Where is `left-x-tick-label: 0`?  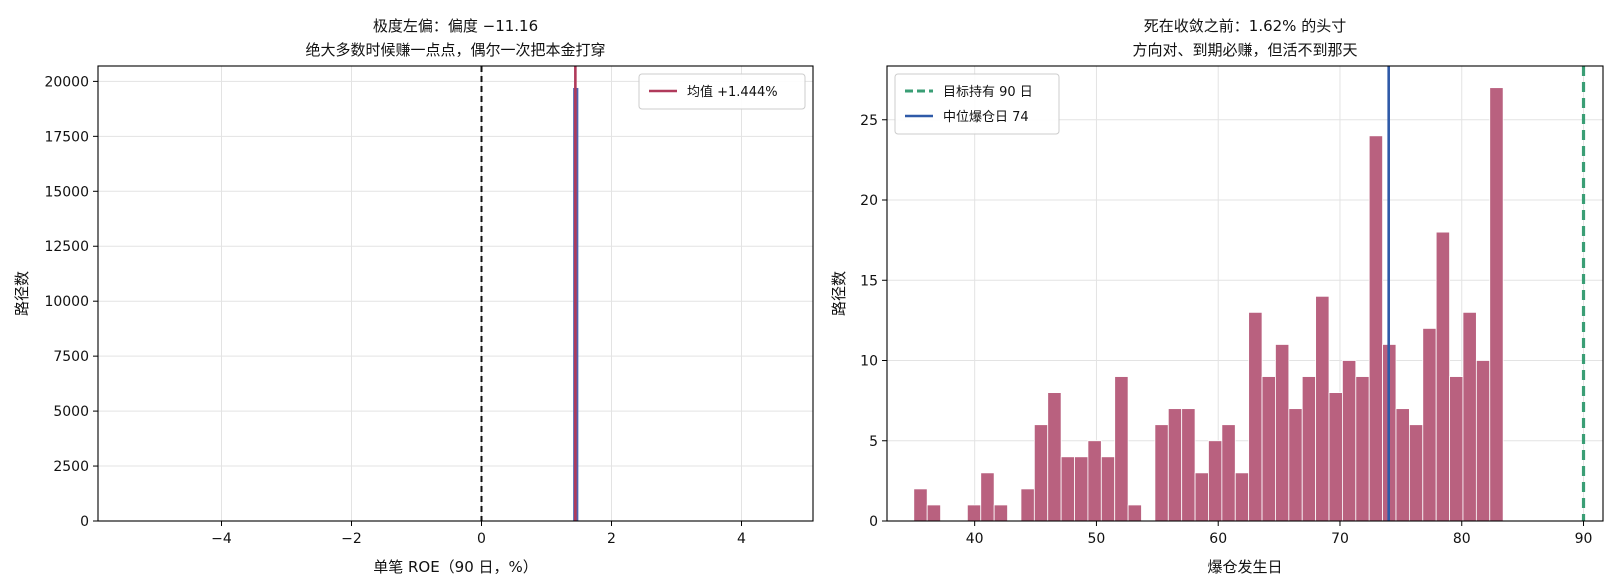 left-x-tick-label: 0 is located at coordinates (481, 539).